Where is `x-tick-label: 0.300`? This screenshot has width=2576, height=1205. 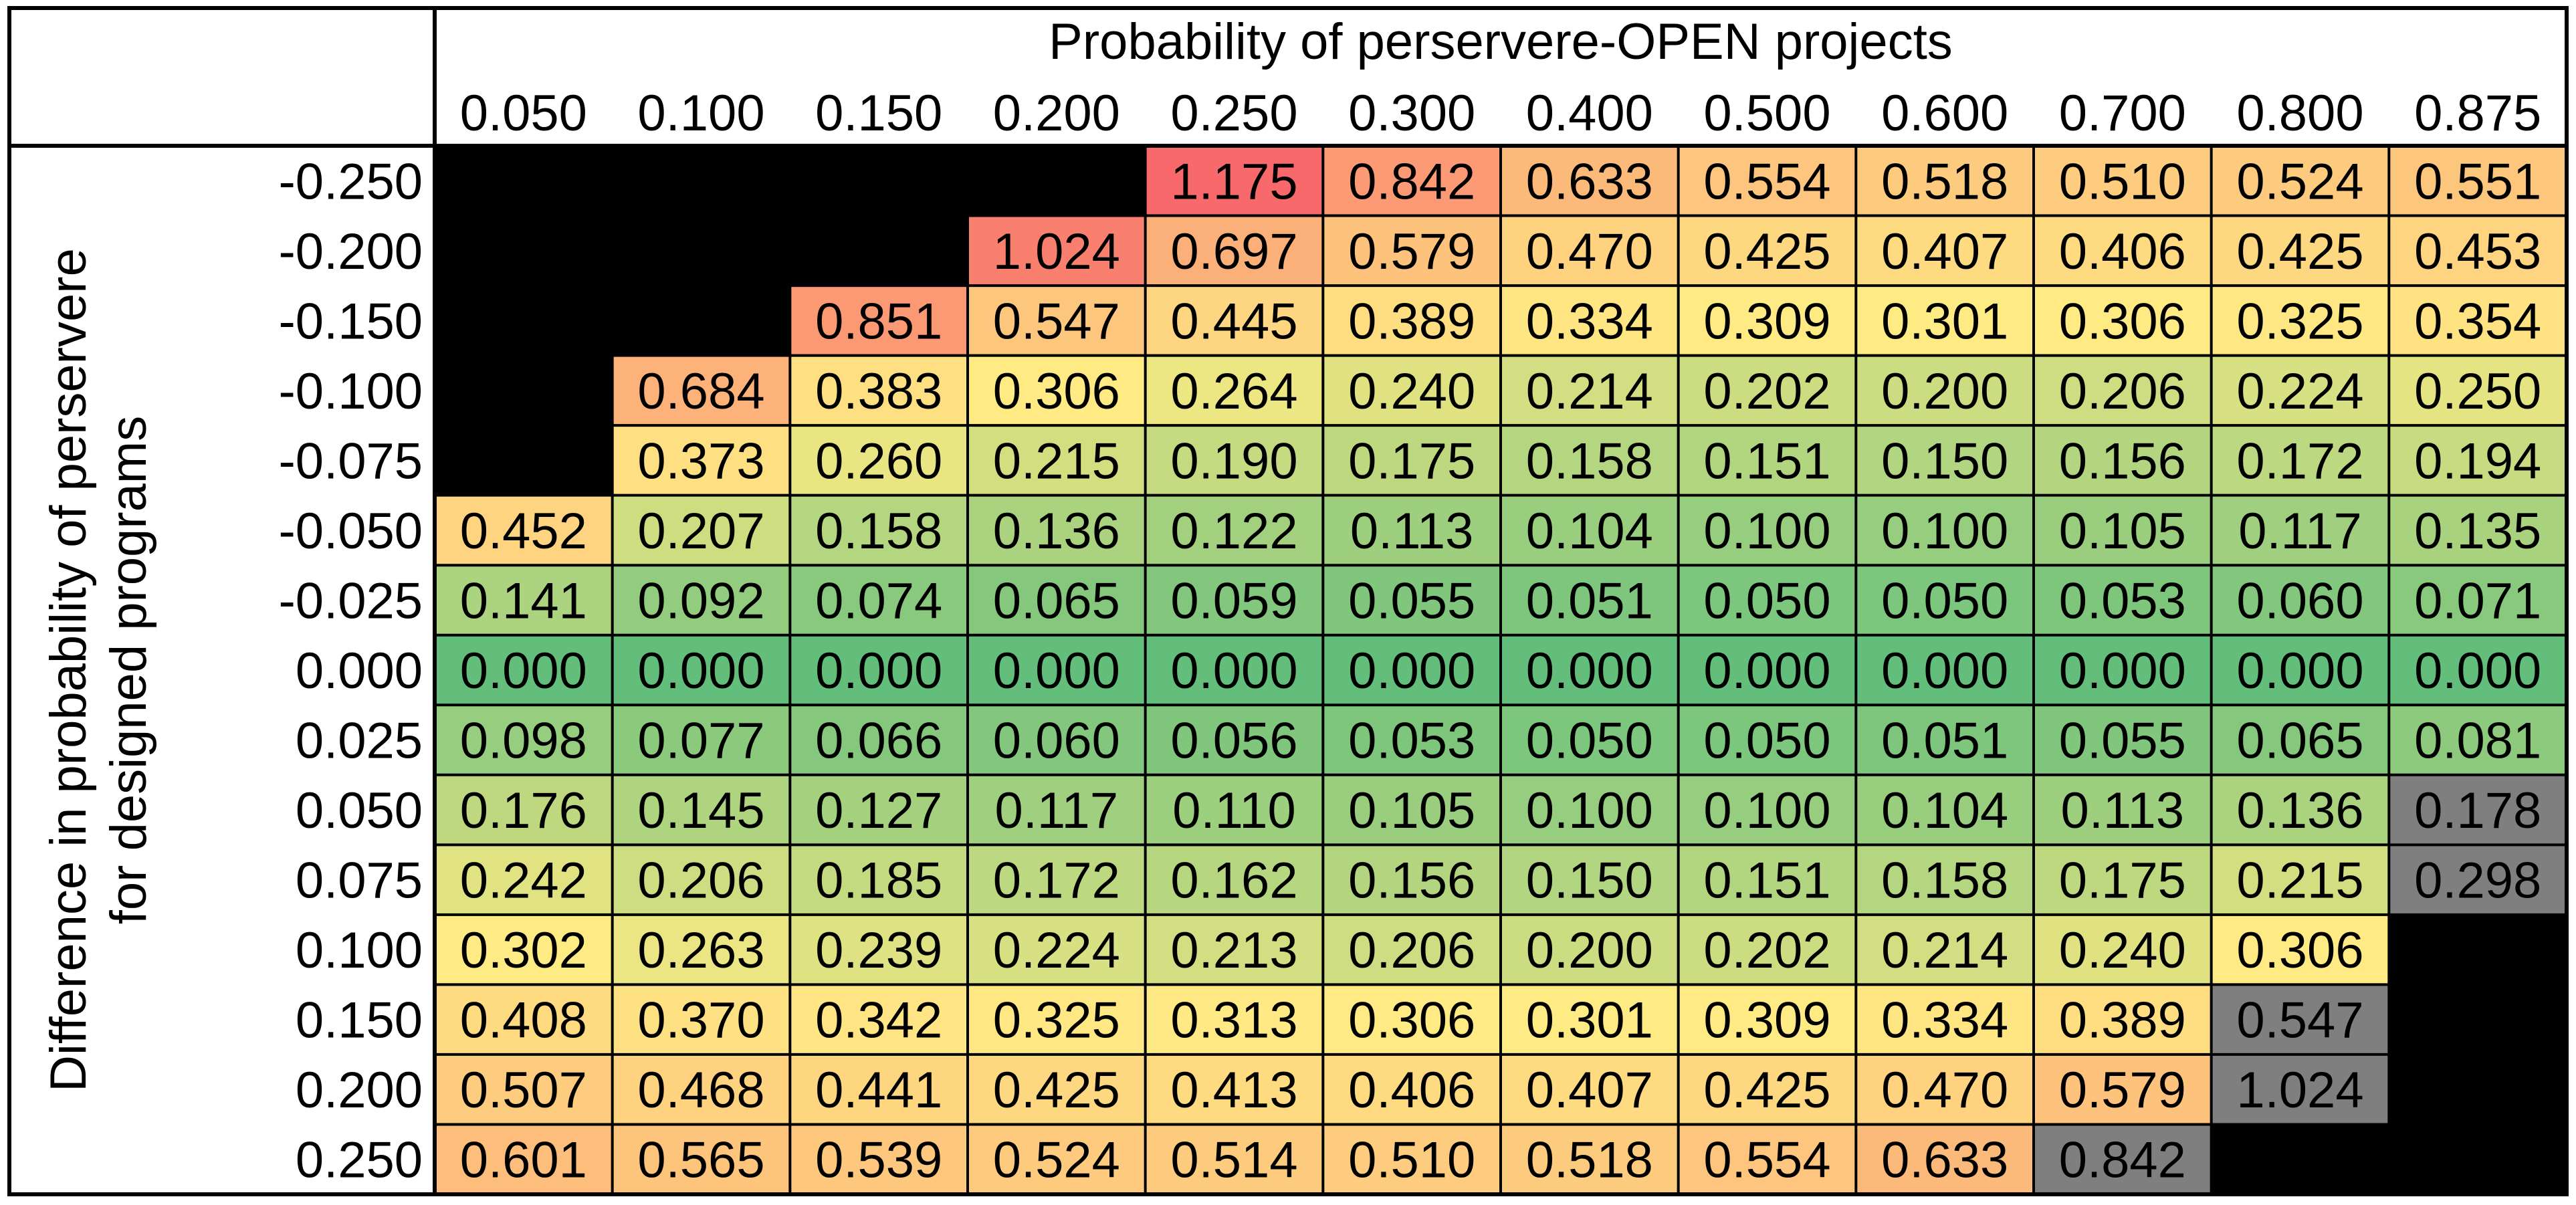
x-tick-label: 0.300 is located at coordinates (1411, 113).